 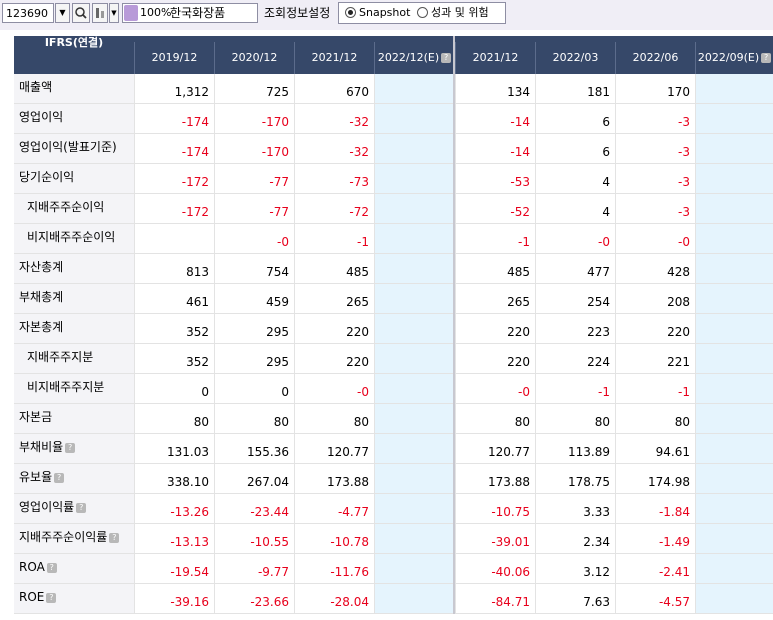 What do you see at coordinates (131, 13) in the screenshot?
I see `company-icon` at bounding box center [131, 13].